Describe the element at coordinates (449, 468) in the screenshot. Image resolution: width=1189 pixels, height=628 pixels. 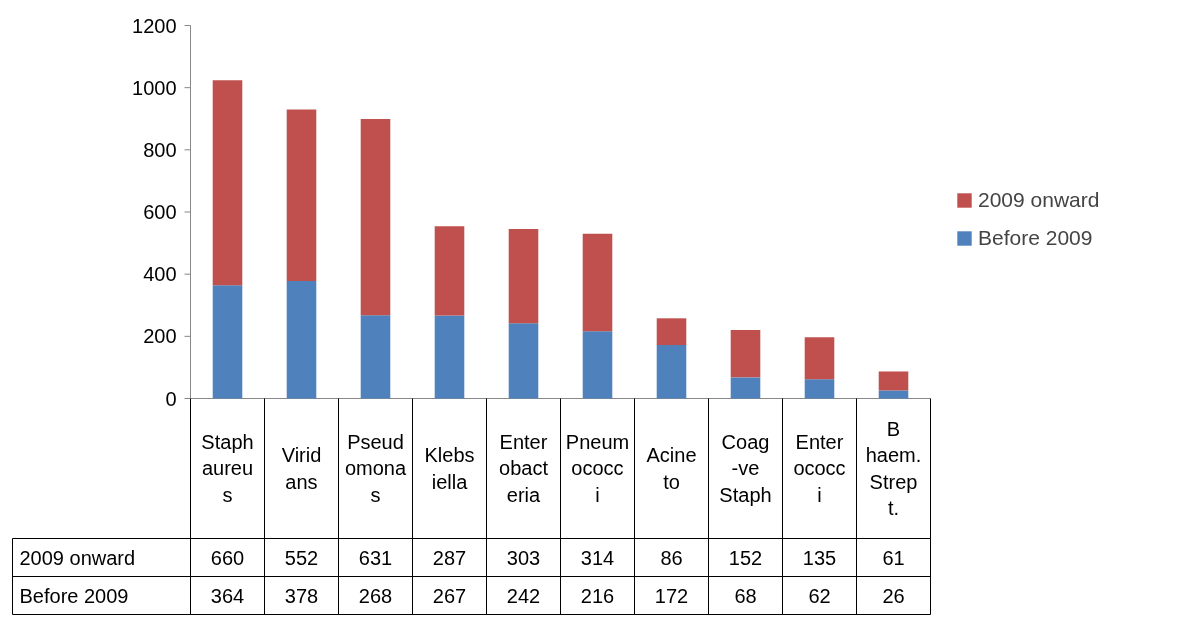
I see `x-tick-label: Klebsiella` at that location.